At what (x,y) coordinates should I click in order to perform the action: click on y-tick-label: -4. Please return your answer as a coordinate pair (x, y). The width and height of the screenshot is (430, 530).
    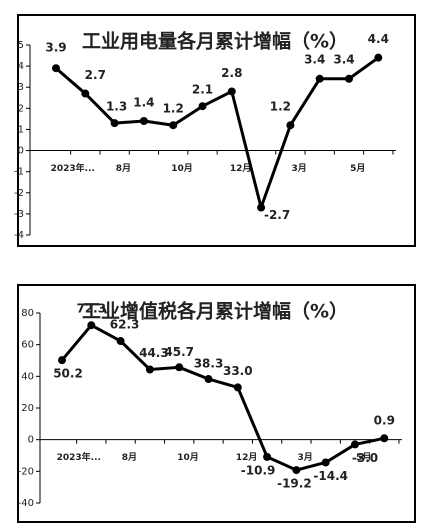
    Looking at the image, I should click on (19, 235).